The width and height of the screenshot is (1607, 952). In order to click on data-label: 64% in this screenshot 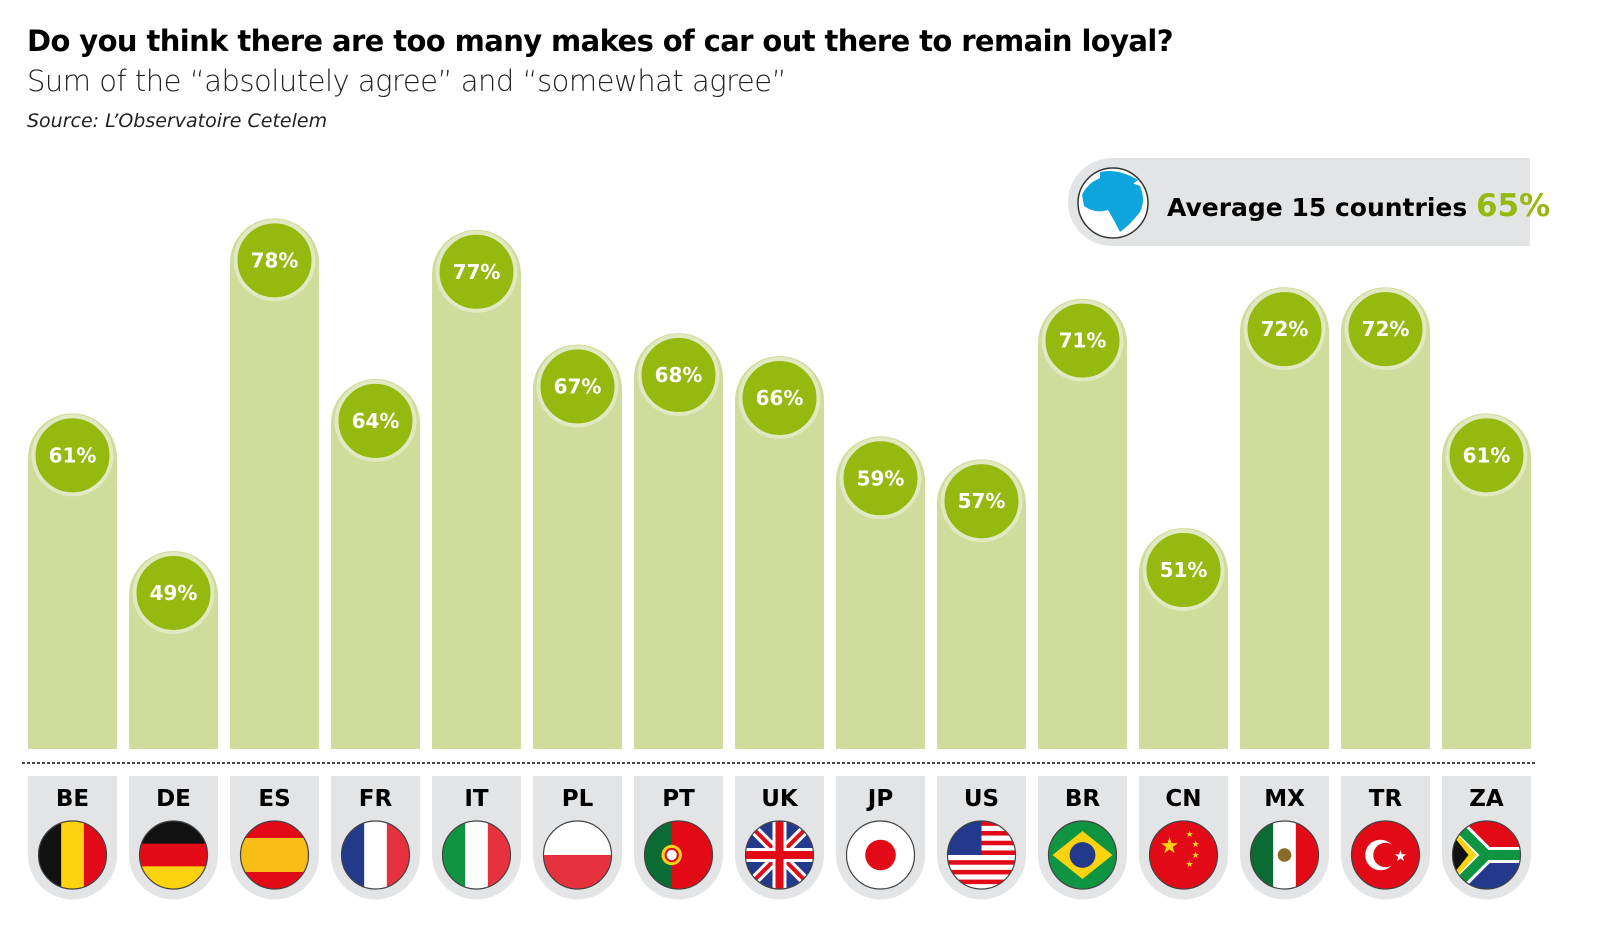, I will do `click(376, 421)`.